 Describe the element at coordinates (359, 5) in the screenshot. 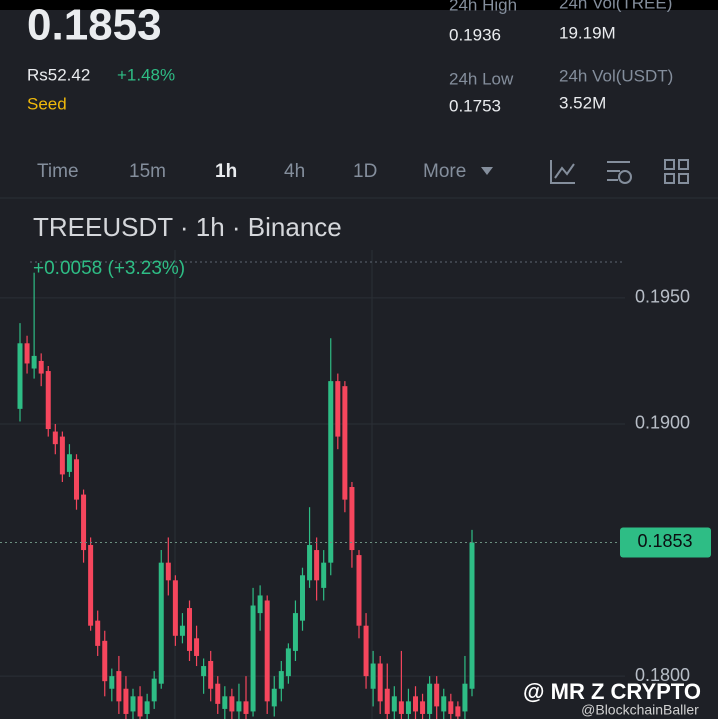

I see `status-bar` at that location.